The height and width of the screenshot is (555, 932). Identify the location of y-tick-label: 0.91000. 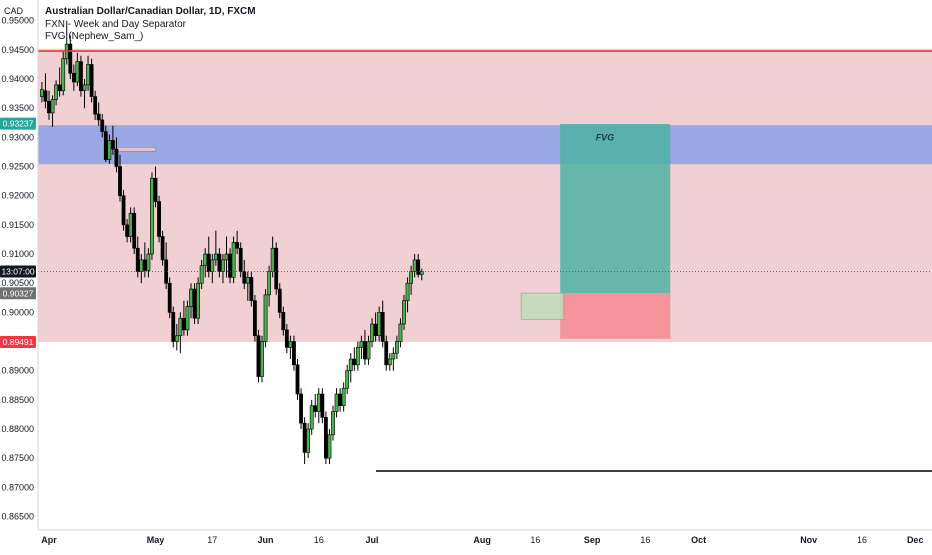
(17, 254).